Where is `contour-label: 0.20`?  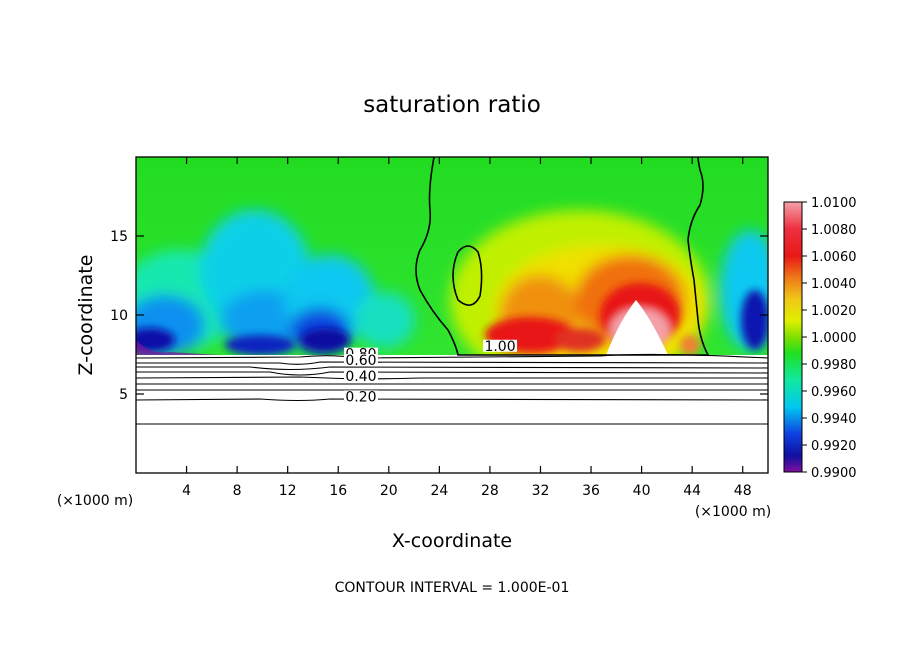 contour-label: 0.20 is located at coordinates (360, 397).